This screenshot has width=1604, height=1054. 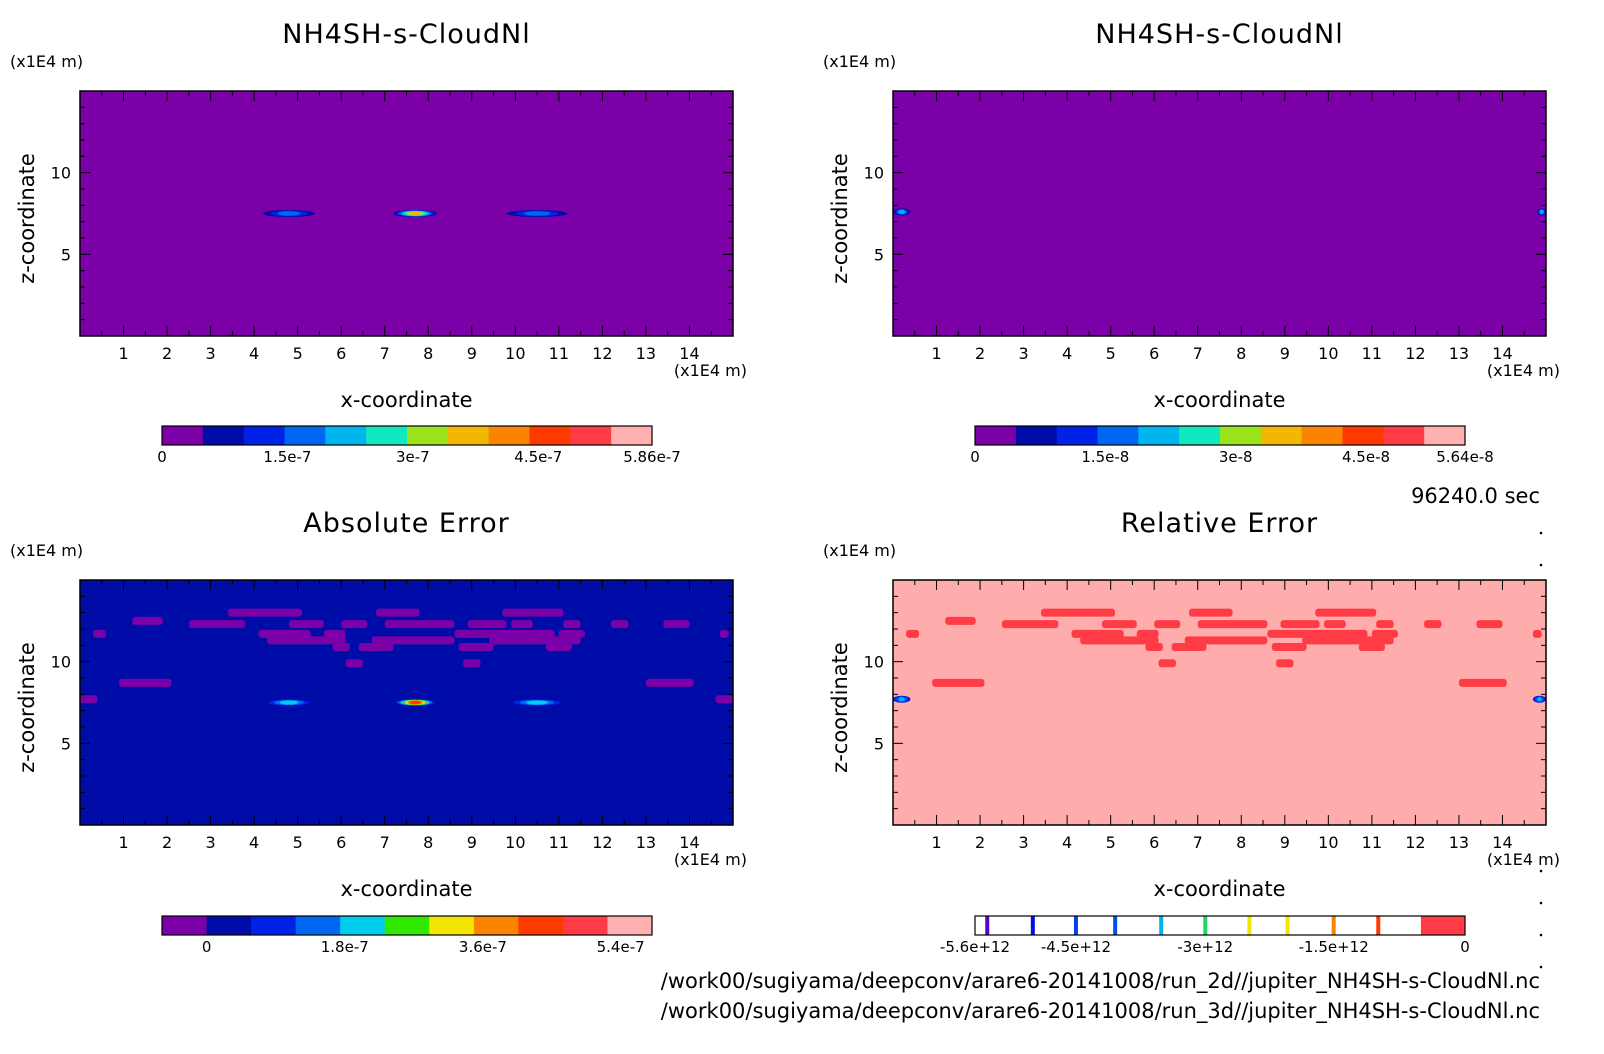 I want to click on y-tick-label: 10, so click(x=874, y=173).